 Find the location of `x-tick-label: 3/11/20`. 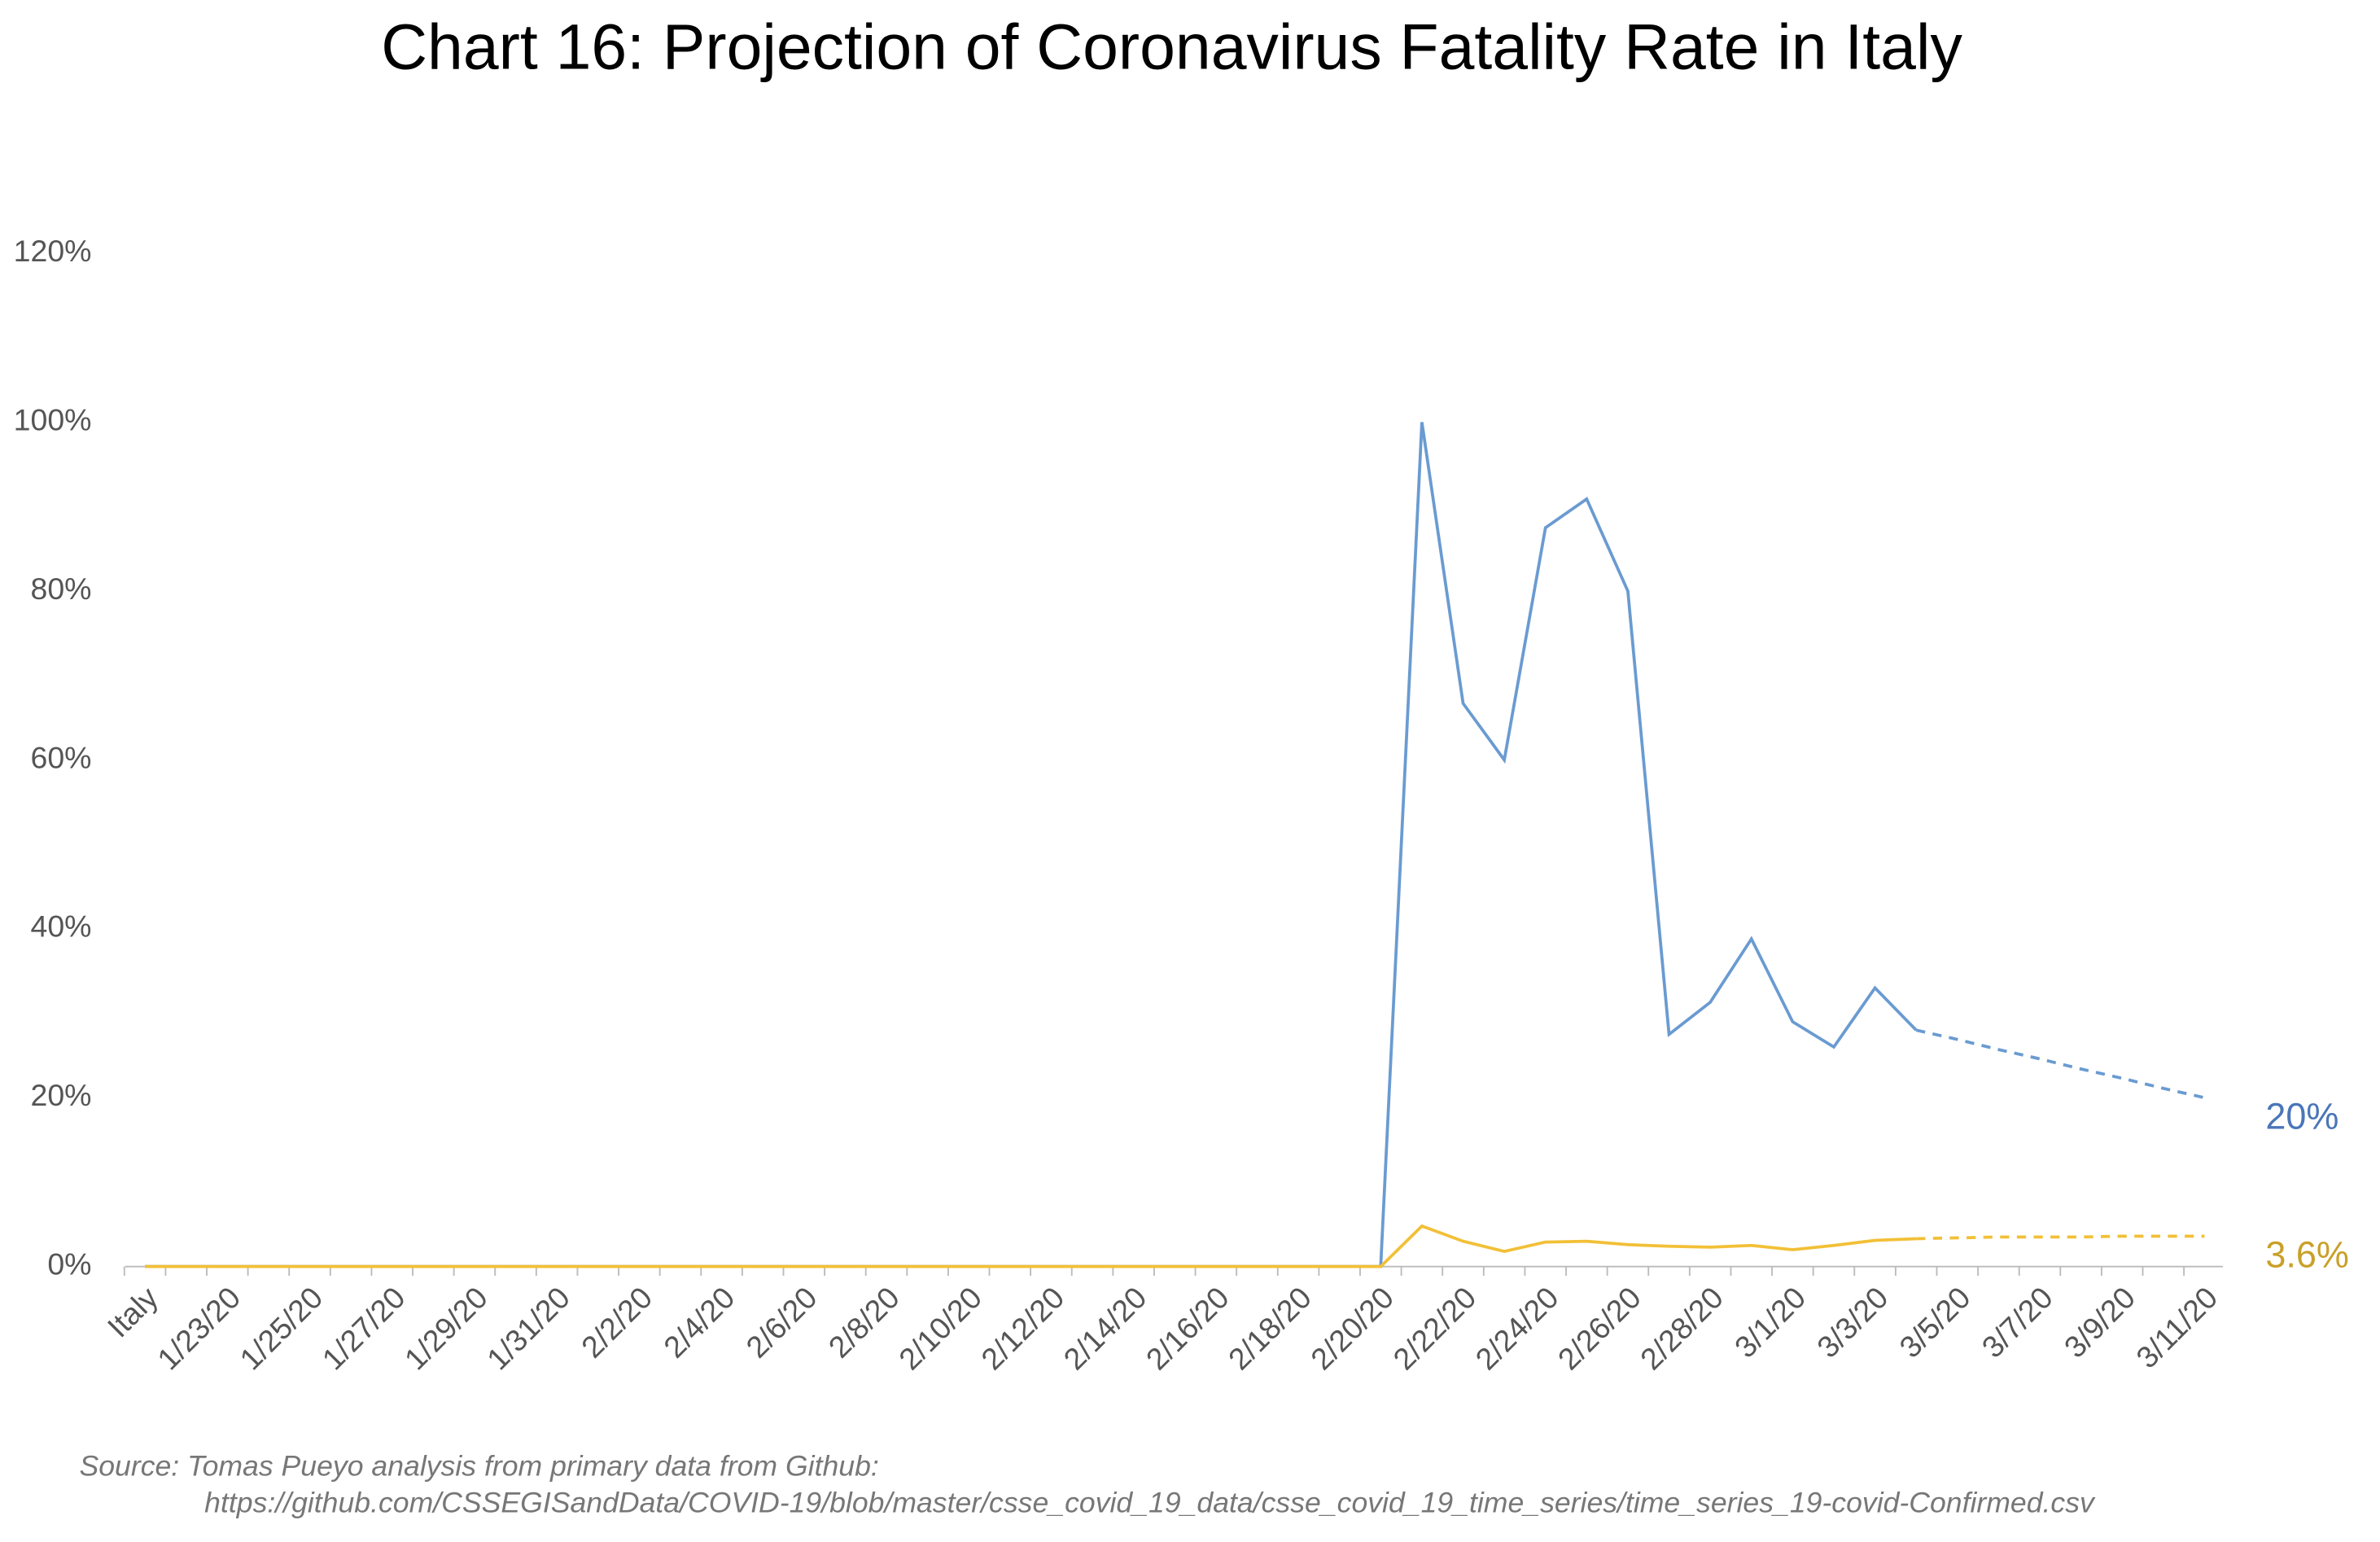

x-tick-label: 3/11/20 is located at coordinates (2176, 1327).